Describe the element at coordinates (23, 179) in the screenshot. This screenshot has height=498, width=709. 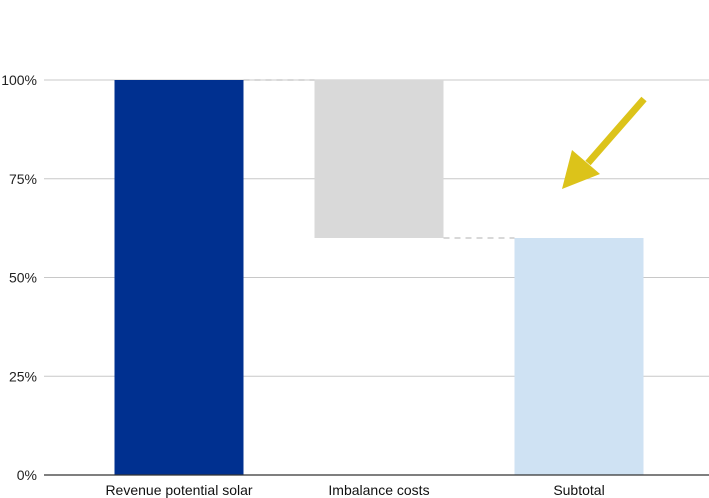
I see `y-tick-label-75: 75%` at that location.